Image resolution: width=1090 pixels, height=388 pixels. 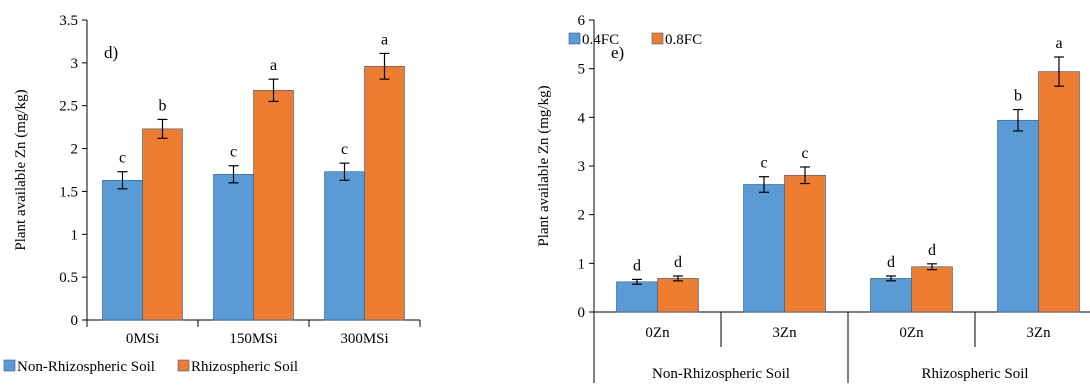 What do you see at coordinates (544, 165) in the screenshot?
I see `chart-1-ylabel: Plant available Zn (mg/kg)` at bounding box center [544, 165].